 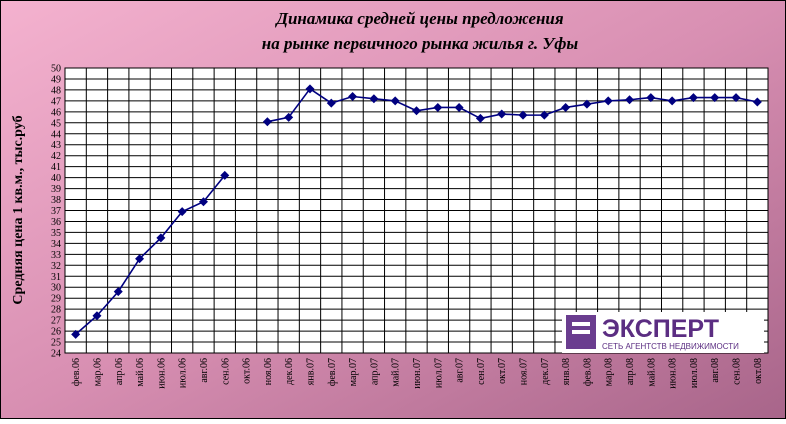 I want to click on y-tick-label: 45, so click(x=56, y=123).